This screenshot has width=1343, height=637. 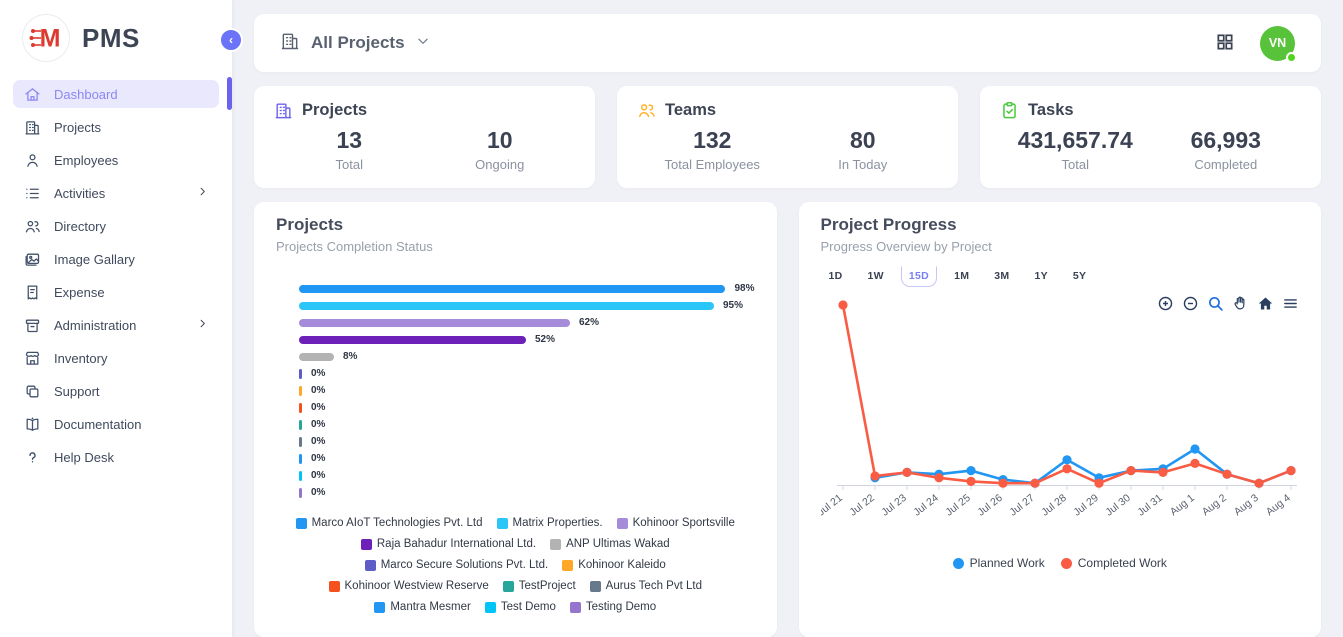 I want to click on bar-row-kohinoor-westview-reserve: 0%, so click(x=527, y=407).